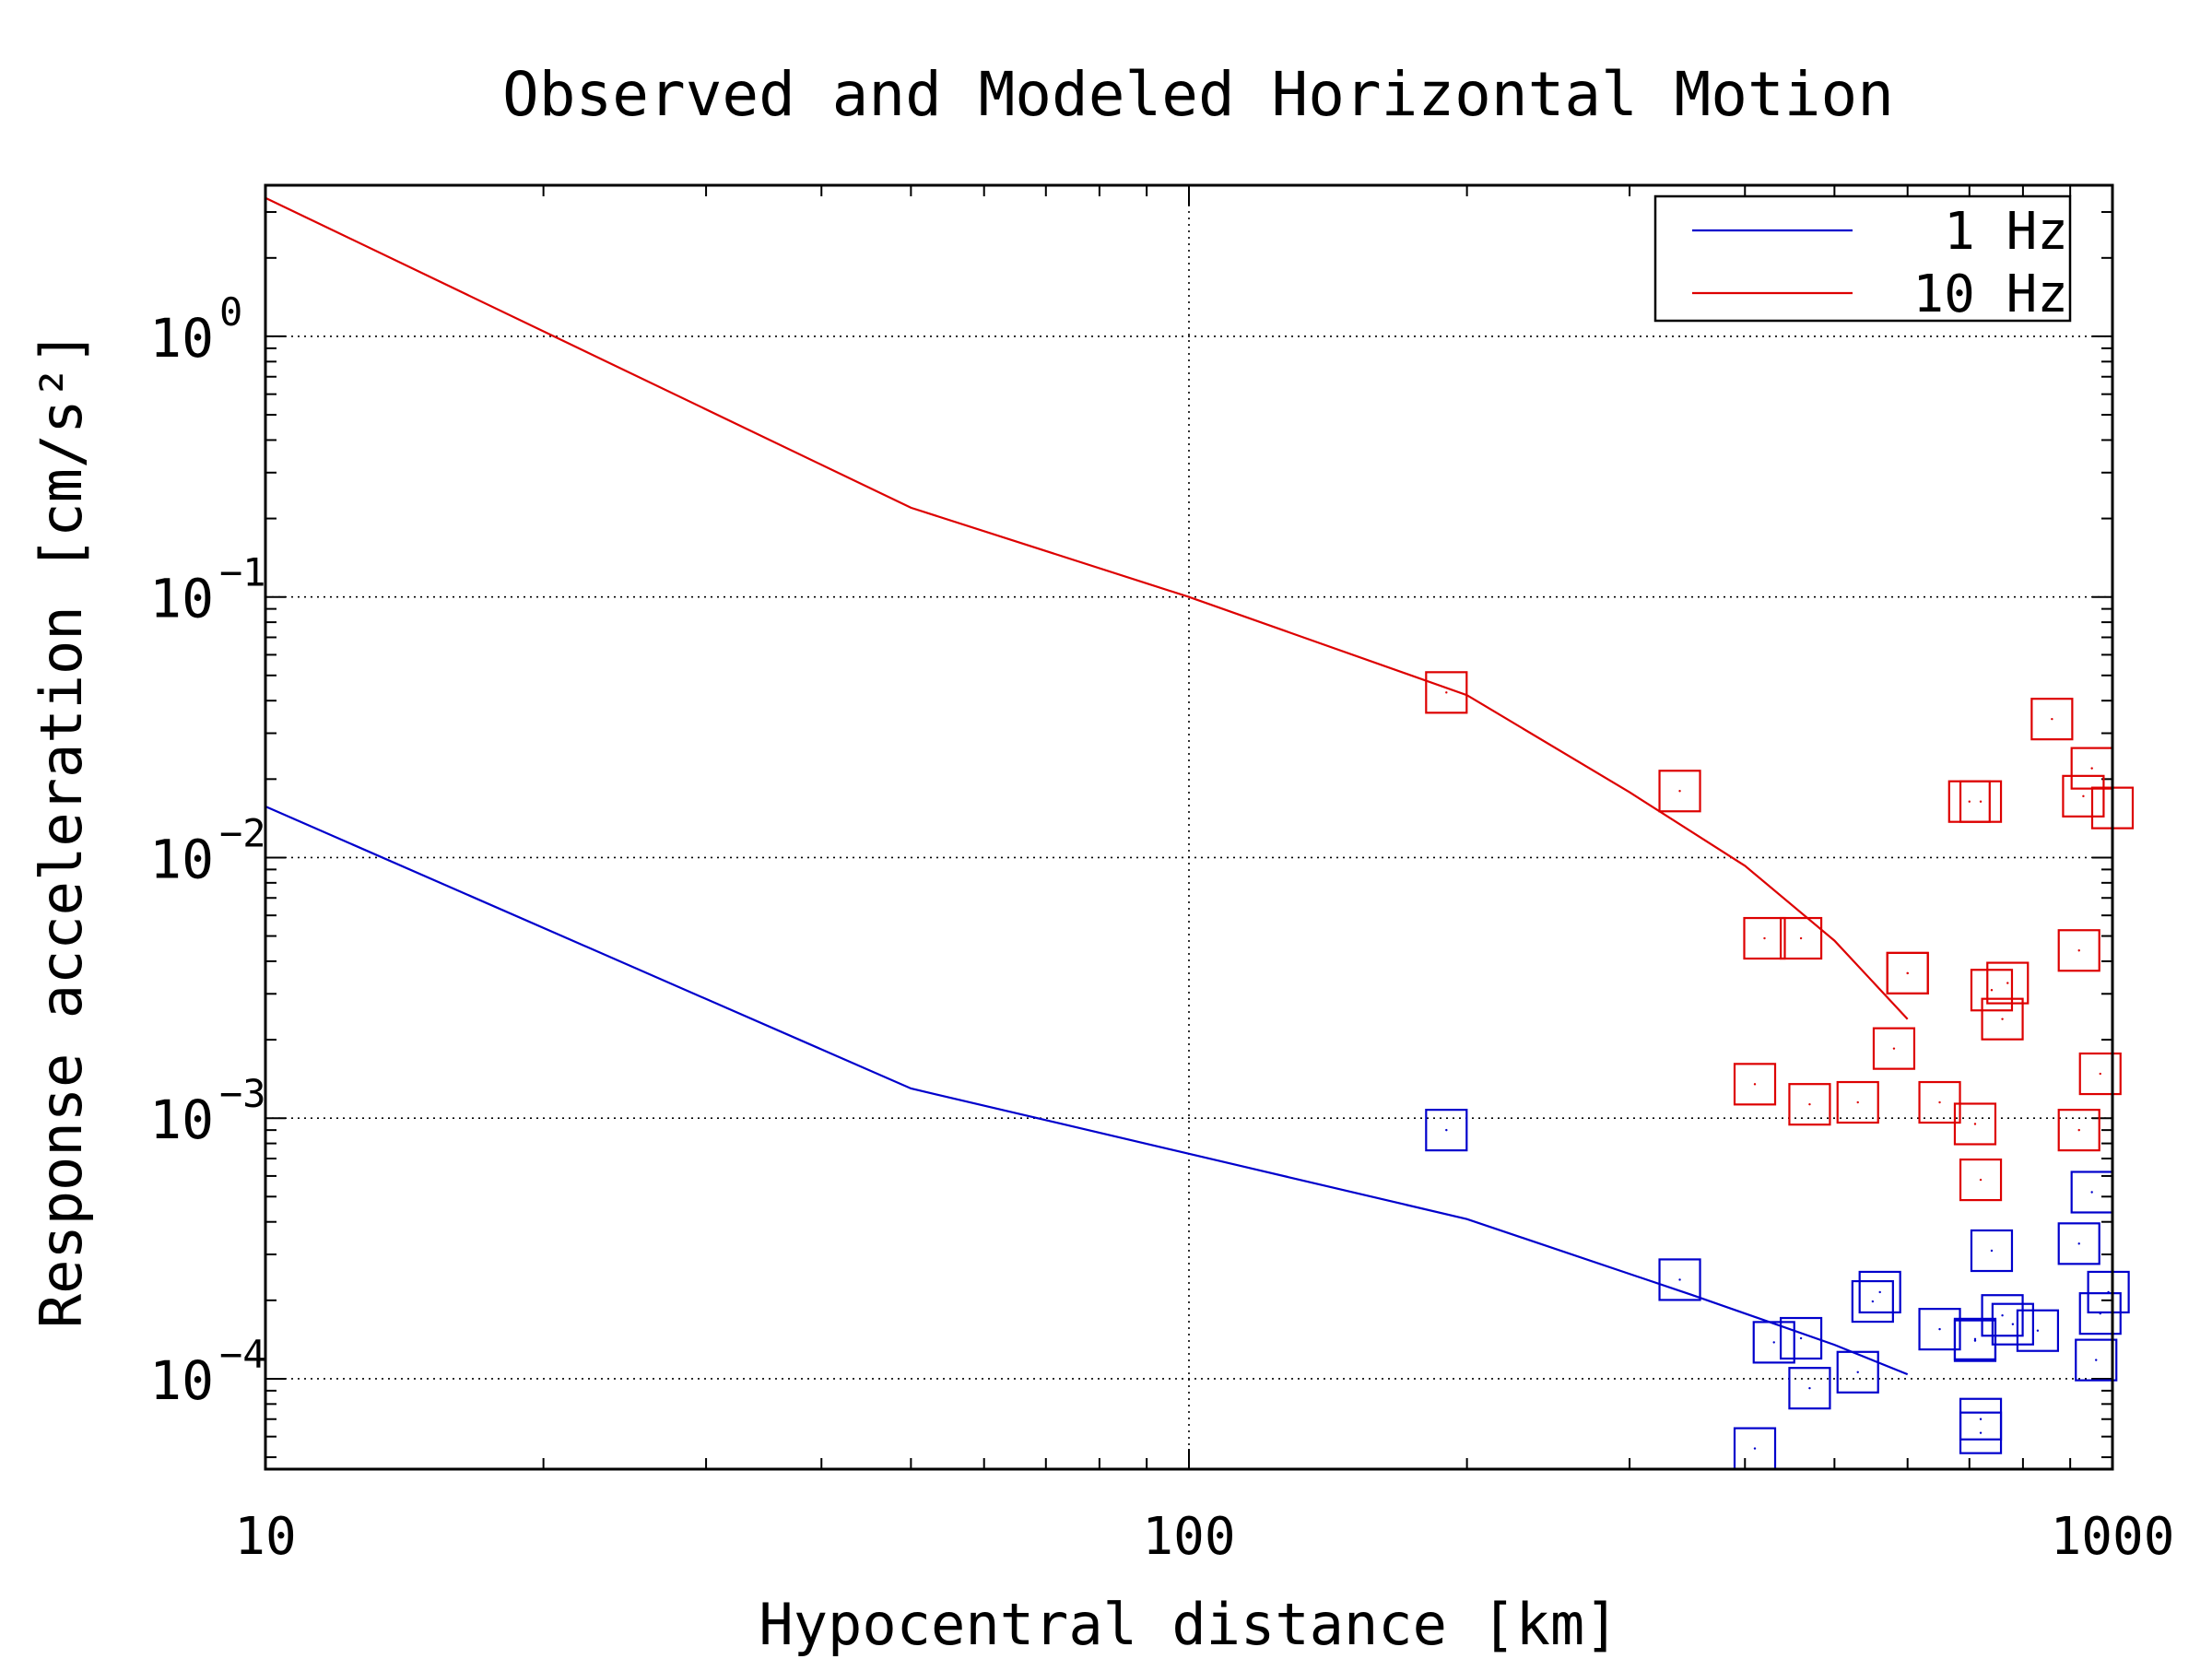 This screenshot has width=2212, height=1659. What do you see at coordinates (265, 1537) in the screenshot?
I see `x-tick-label: 10` at bounding box center [265, 1537].